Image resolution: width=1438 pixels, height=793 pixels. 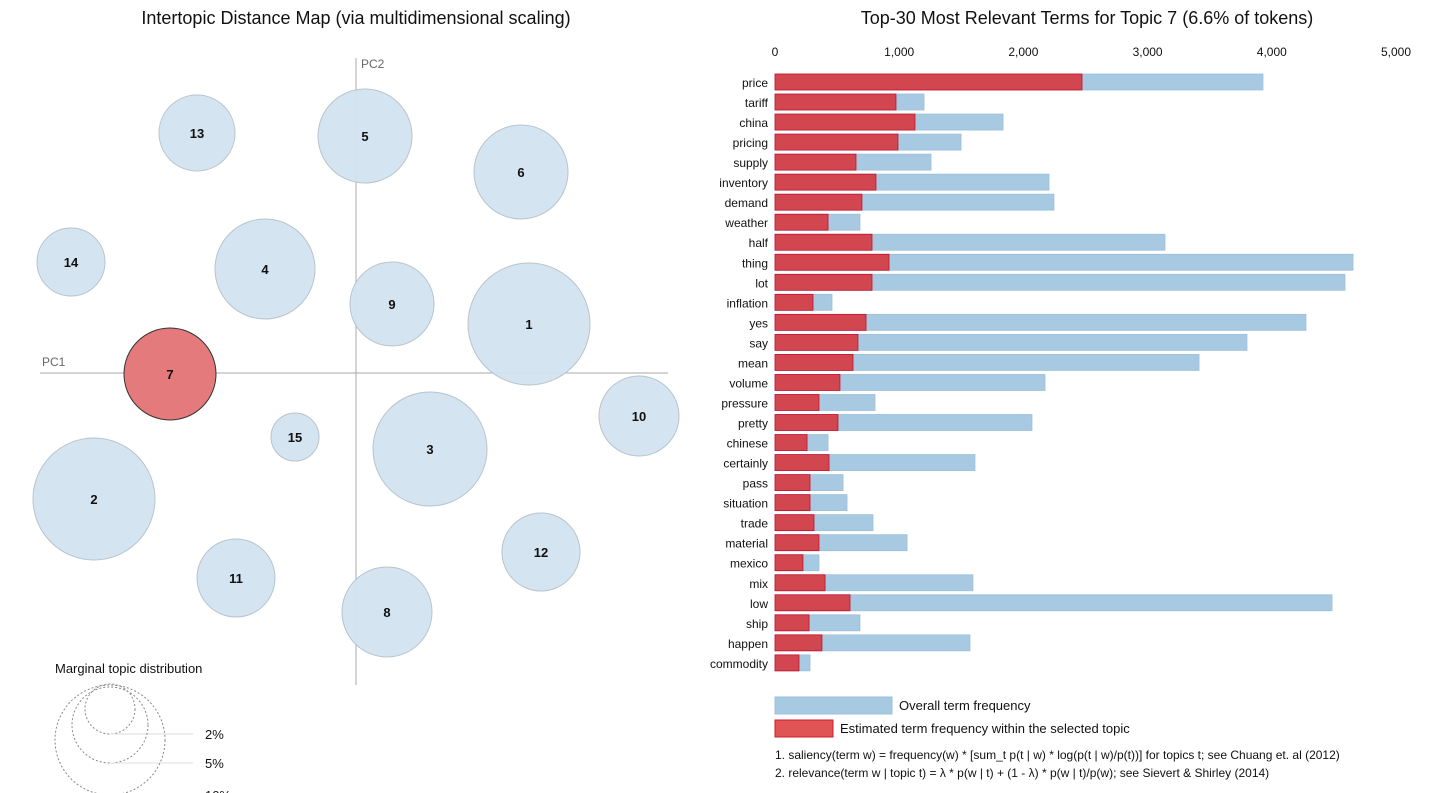 I want to click on term-label: say, so click(x=758, y=343).